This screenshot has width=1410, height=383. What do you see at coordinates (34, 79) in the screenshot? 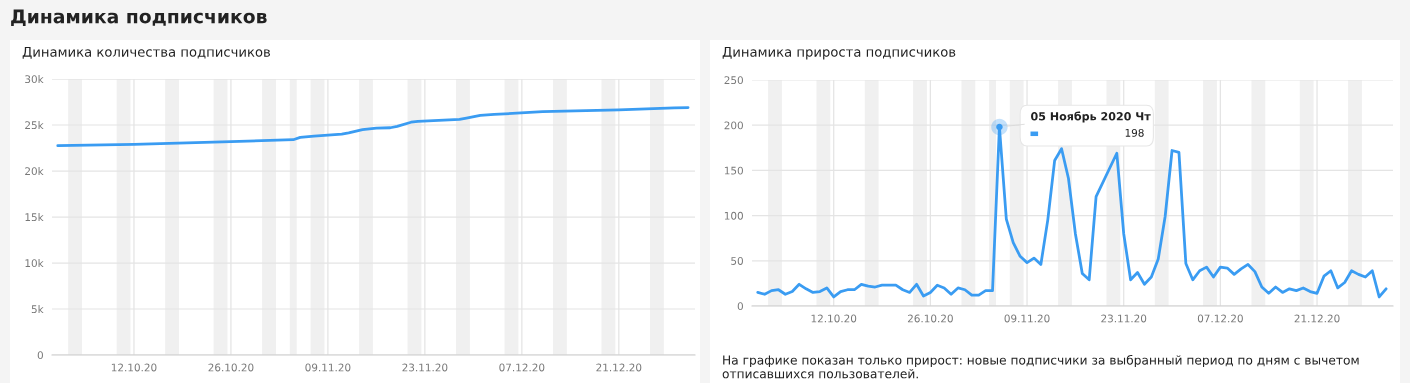
I see `y-tick-label: 30k` at bounding box center [34, 79].